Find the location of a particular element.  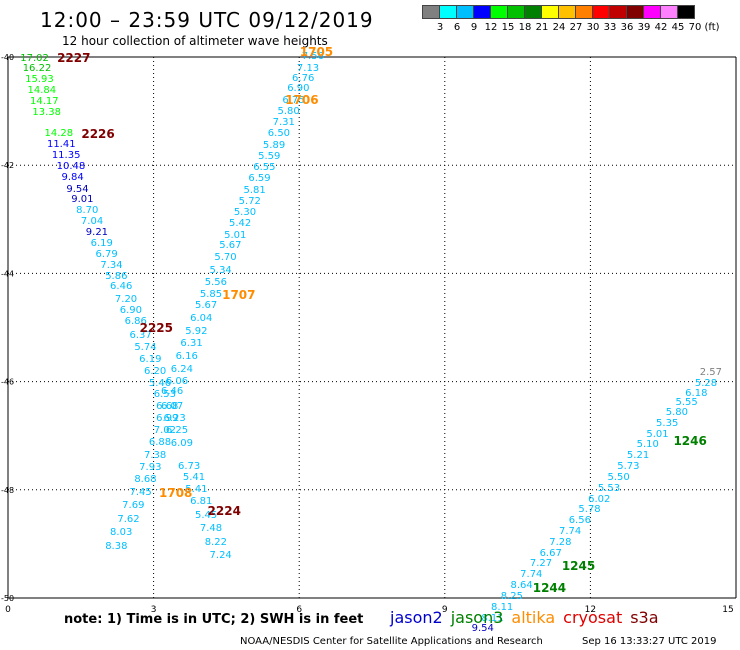

wave-height-value: 6.06 is located at coordinates (177, 381).